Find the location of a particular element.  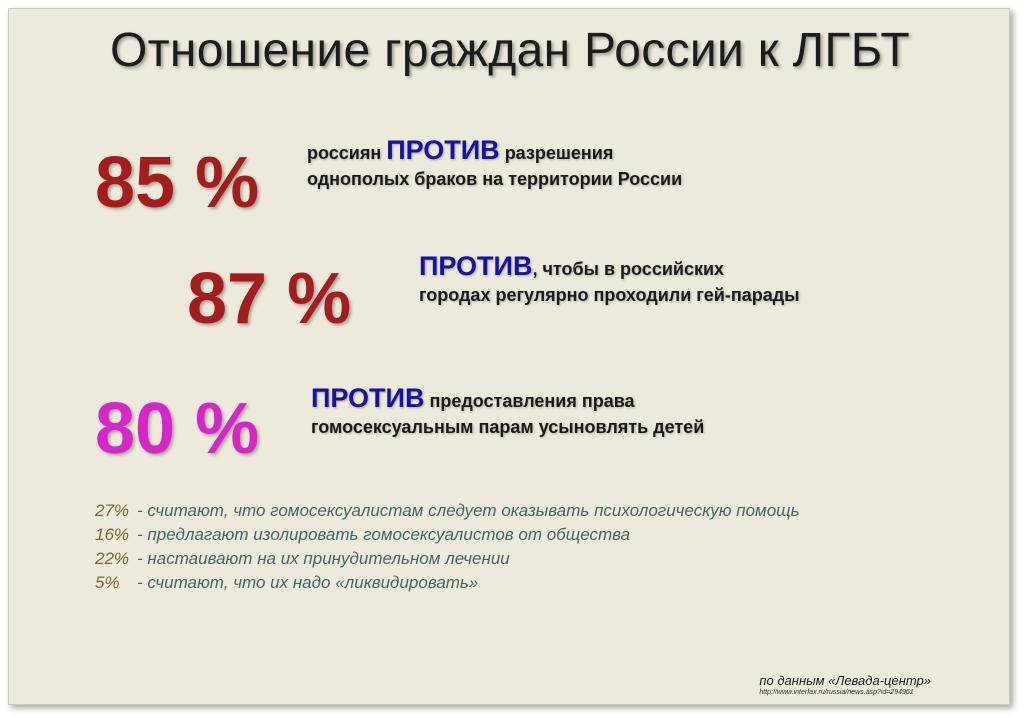

stat-1-text-before: россиян is located at coordinates (347, 153).